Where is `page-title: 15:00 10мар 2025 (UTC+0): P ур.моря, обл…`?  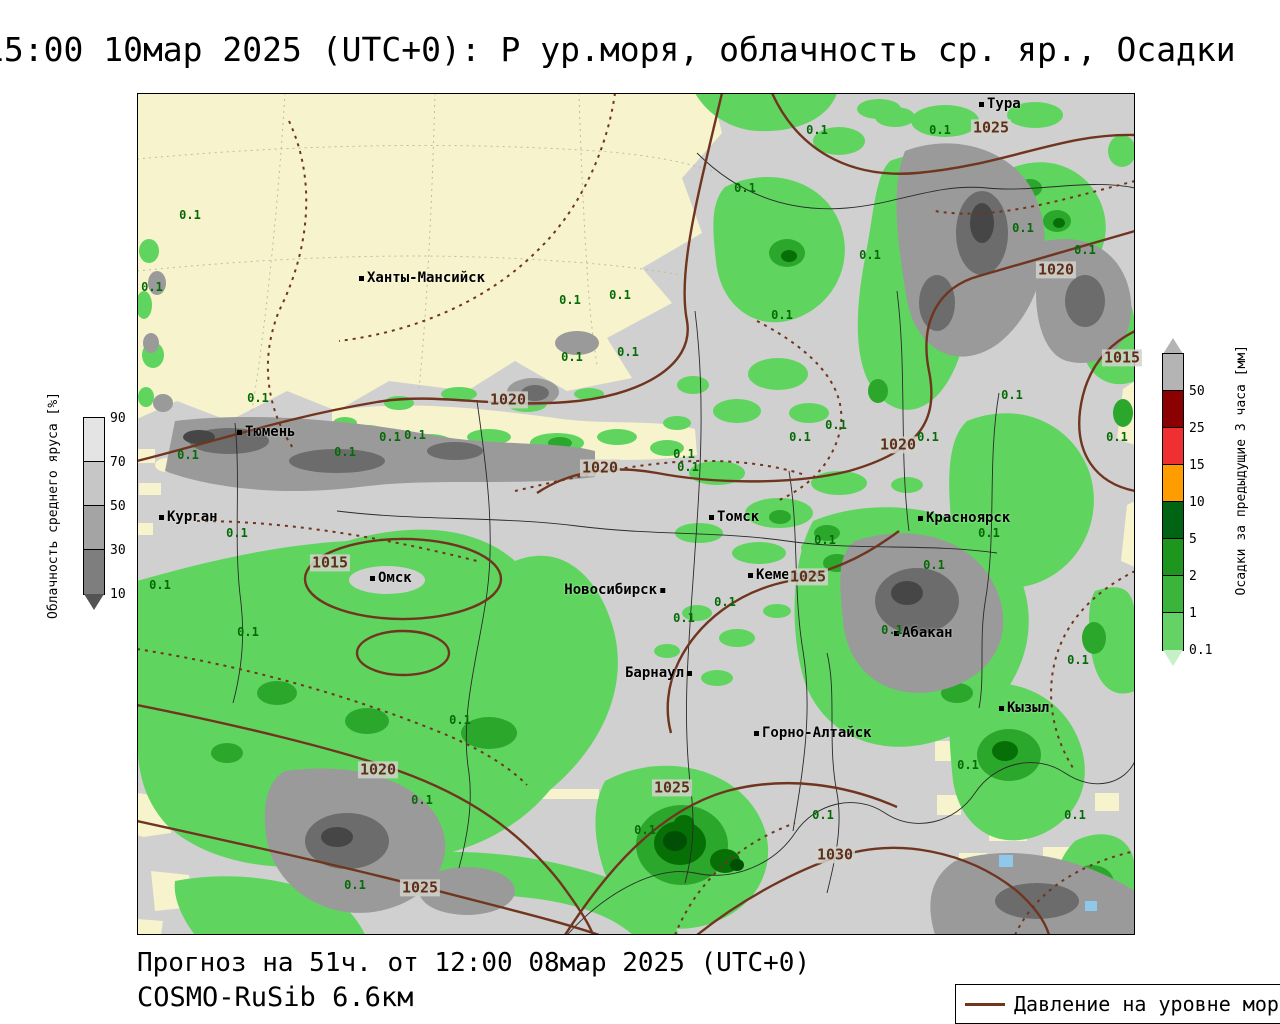 page-title: 15:00 10мар 2025 (UTC+0): P ур.моря, обл… is located at coordinates (618, 49).